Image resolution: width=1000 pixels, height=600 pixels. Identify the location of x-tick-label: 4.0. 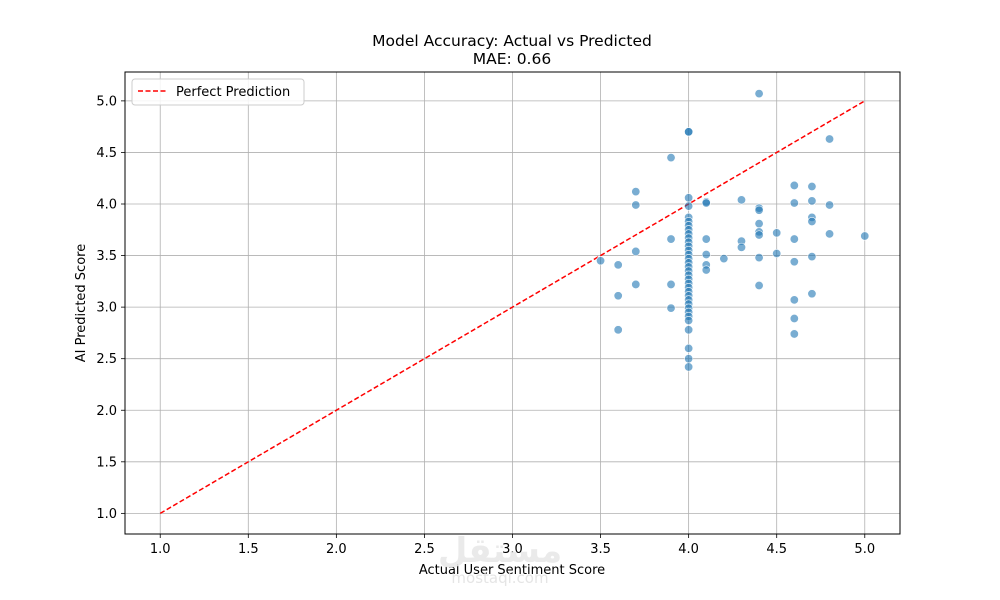
(688, 549).